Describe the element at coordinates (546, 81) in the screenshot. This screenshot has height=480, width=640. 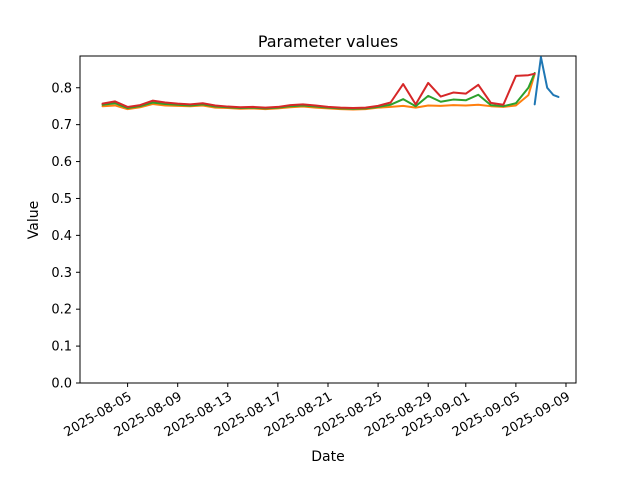
I see `line-series-blue` at that location.